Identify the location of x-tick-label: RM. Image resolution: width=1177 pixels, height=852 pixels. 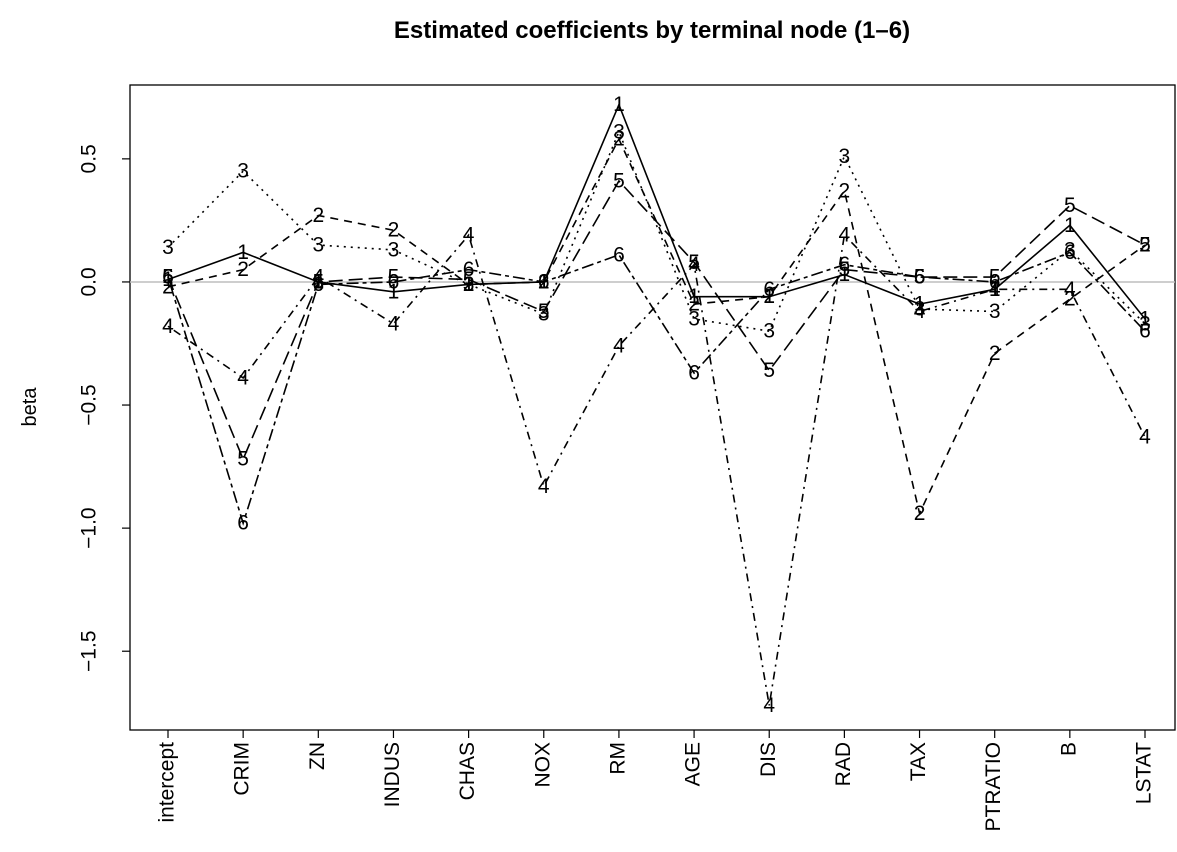
(617, 758).